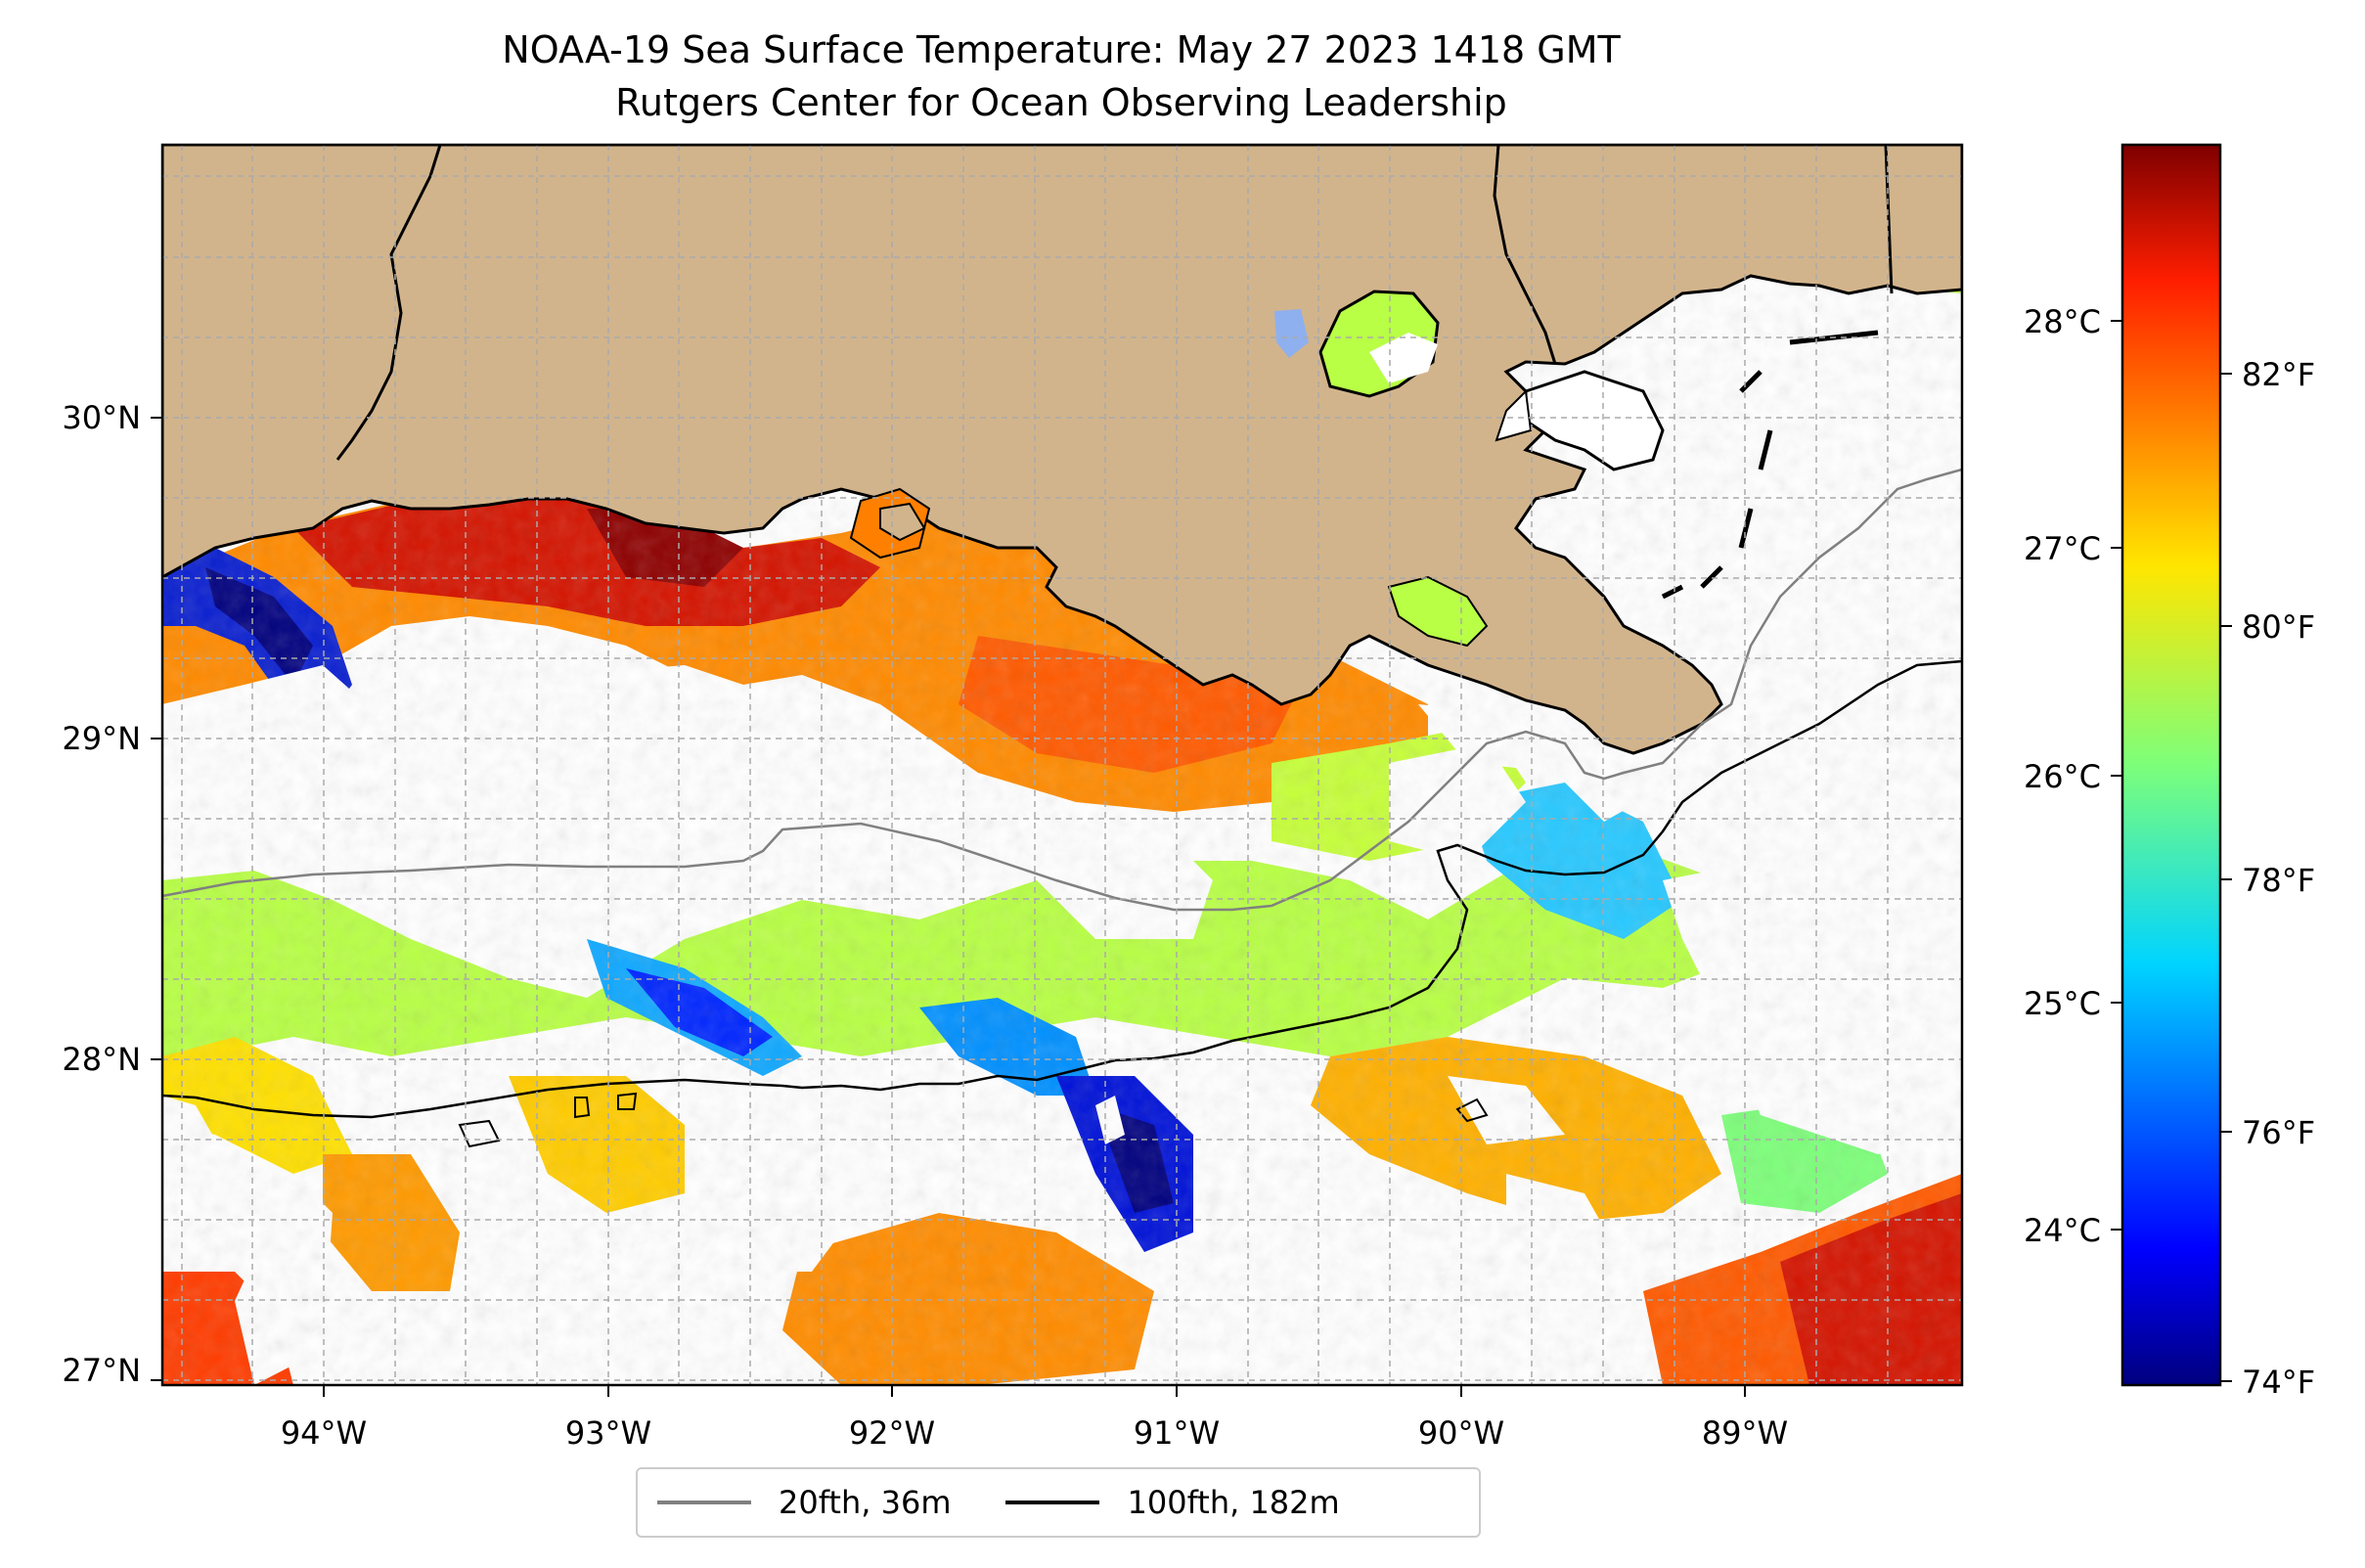 The height and width of the screenshot is (1568, 2365). What do you see at coordinates (324, 1433) in the screenshot?
I see `lon-tick-label: 94°W` at bounding box center [324, 1433].